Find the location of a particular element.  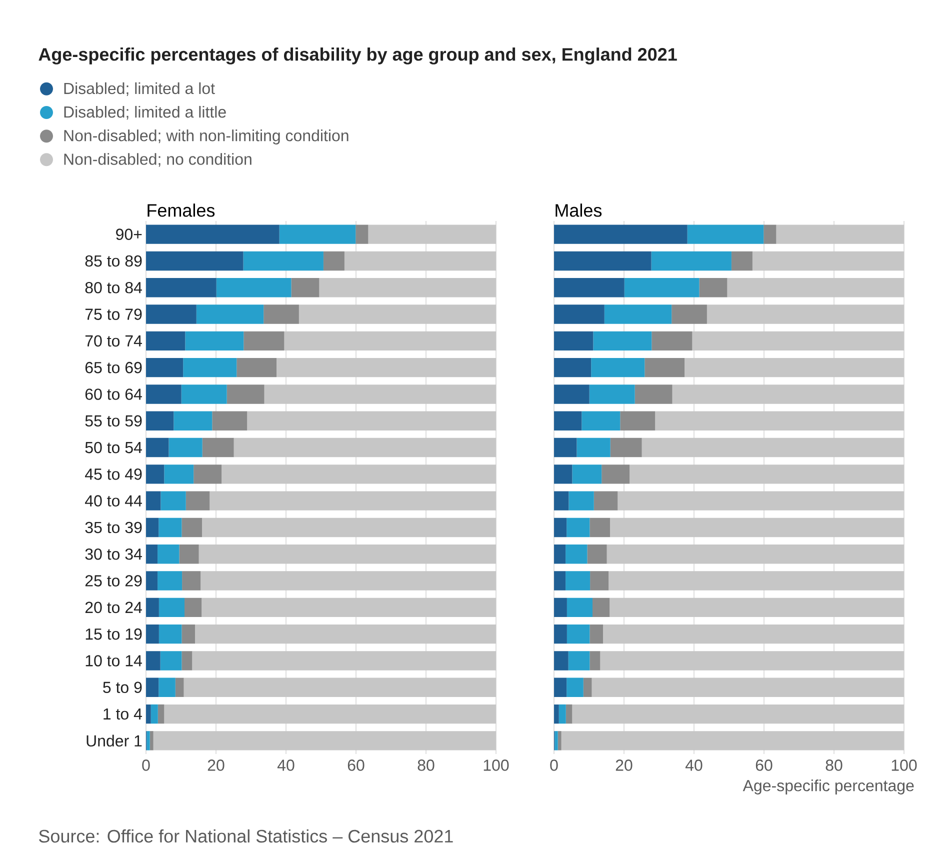

x-tick-label: 80 is located at coordinates (426, 765).